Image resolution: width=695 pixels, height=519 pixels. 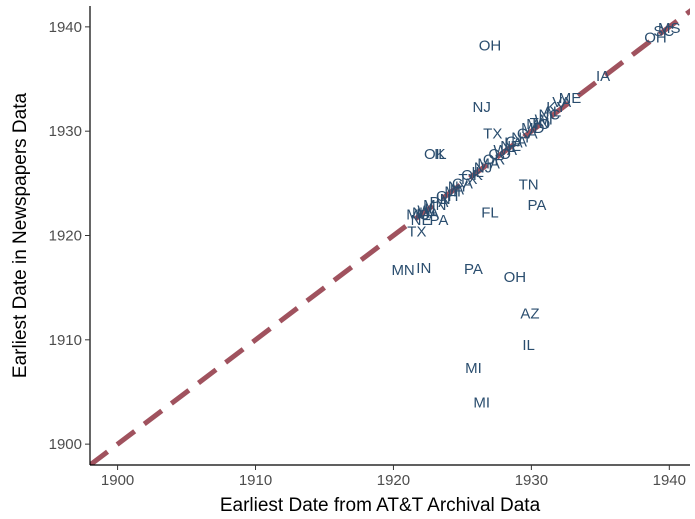 What do you see at coordinates (494, 159) in the screenshot?
I see `point-label: OR` at bounding box center [494, 159].